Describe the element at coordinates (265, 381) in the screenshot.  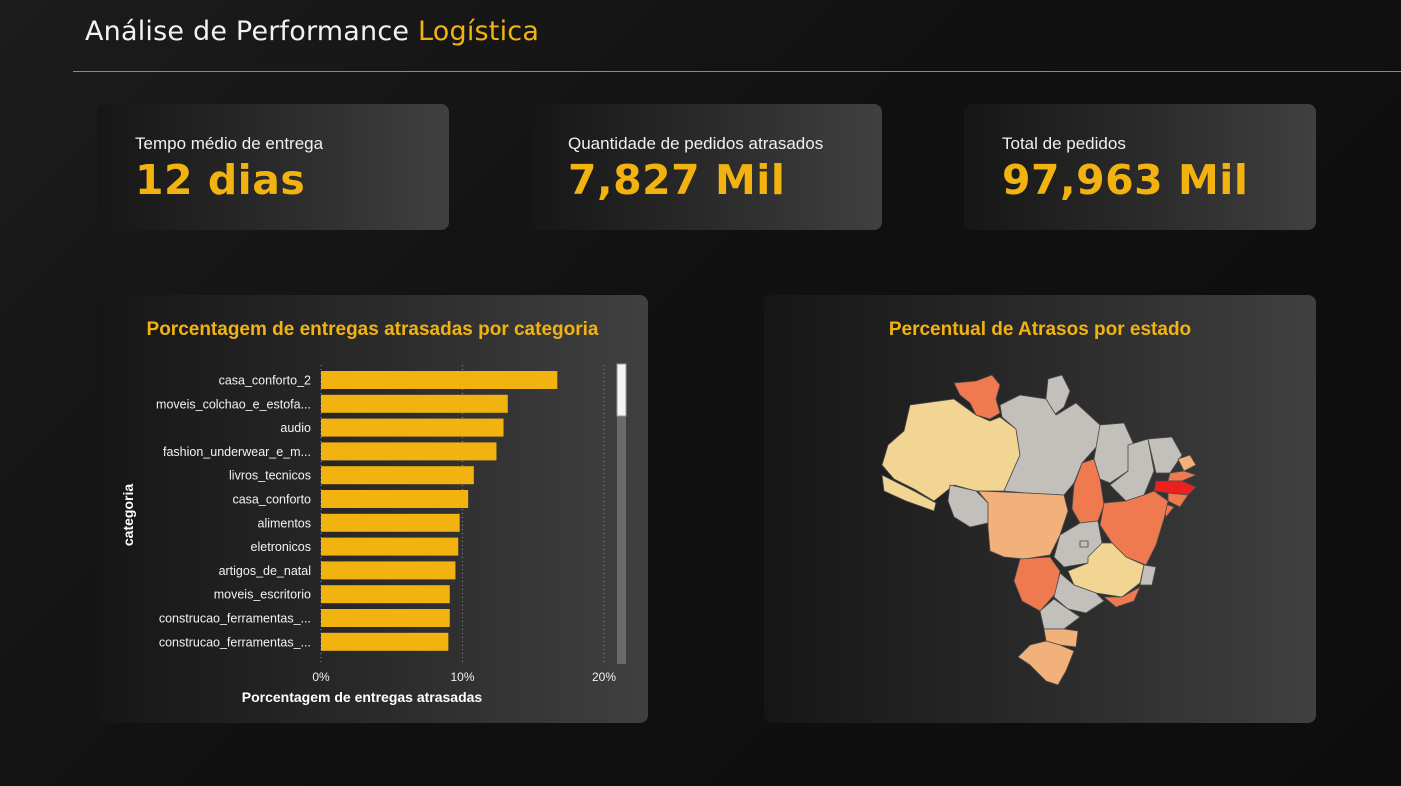
I see `category-label: casa_conforto_2` at that location.